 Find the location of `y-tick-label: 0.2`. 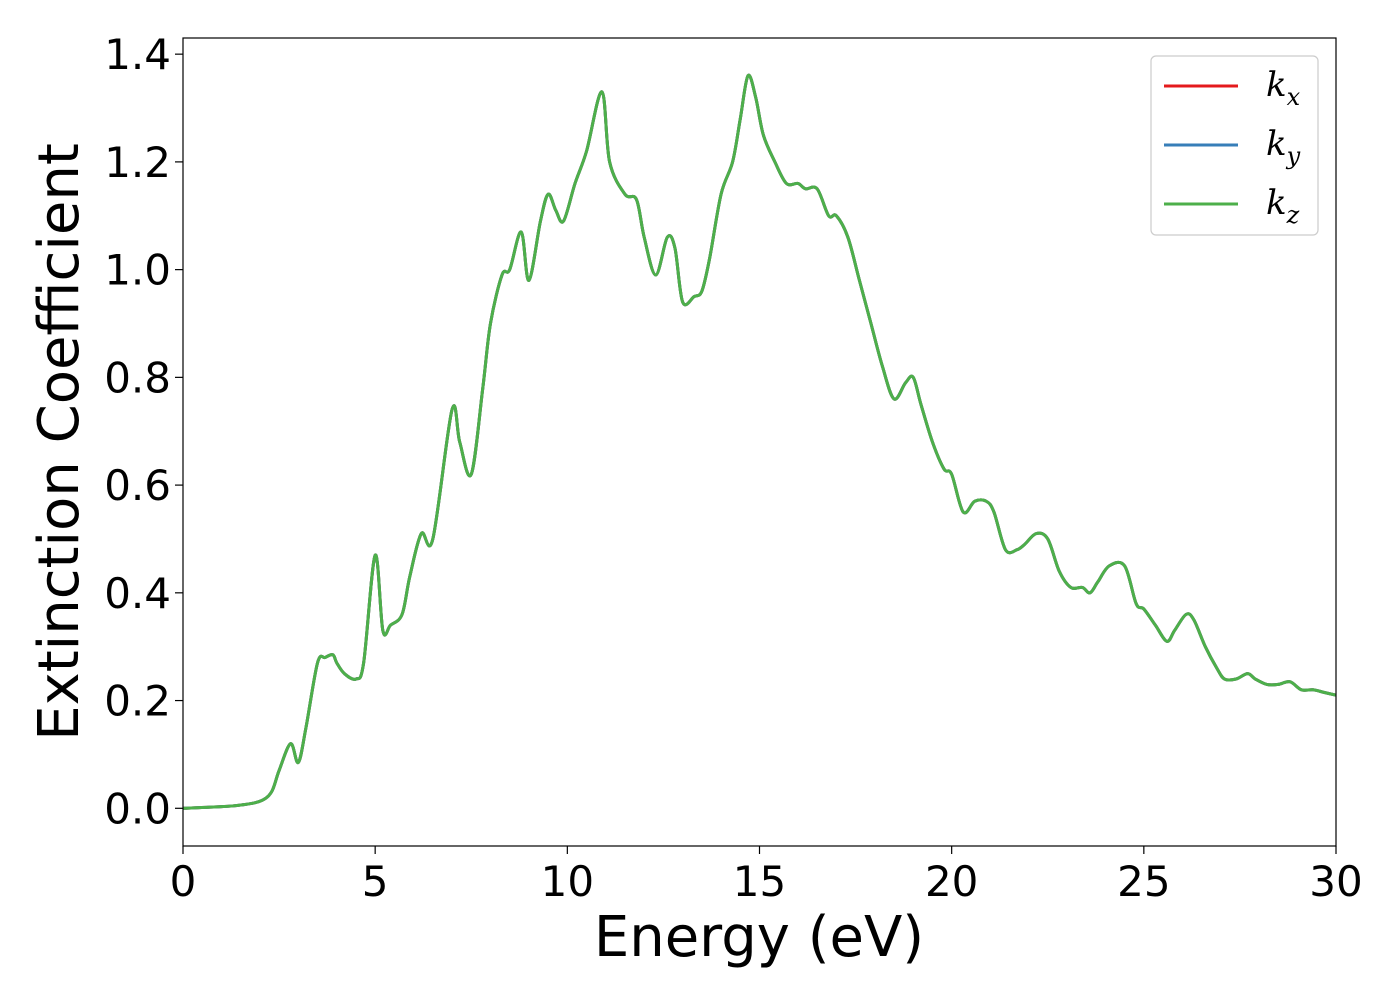

y-tick-label: 0.2 is located at coordinates (137, 701).